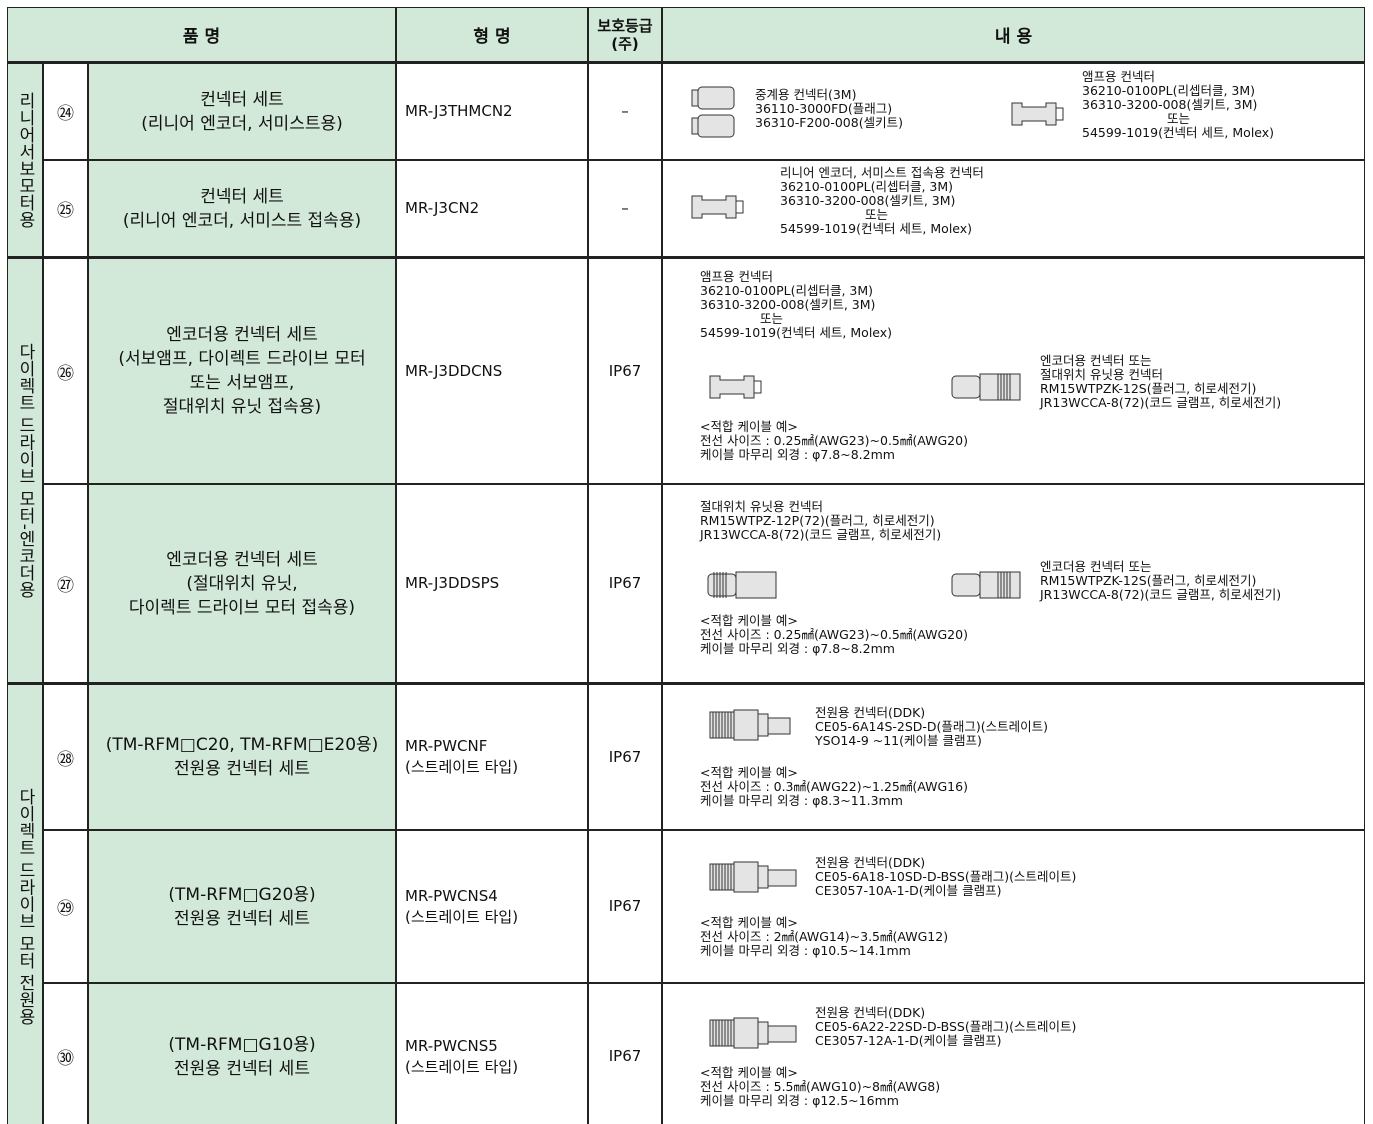  I want to click on item-protection: –, so click(625, 208).